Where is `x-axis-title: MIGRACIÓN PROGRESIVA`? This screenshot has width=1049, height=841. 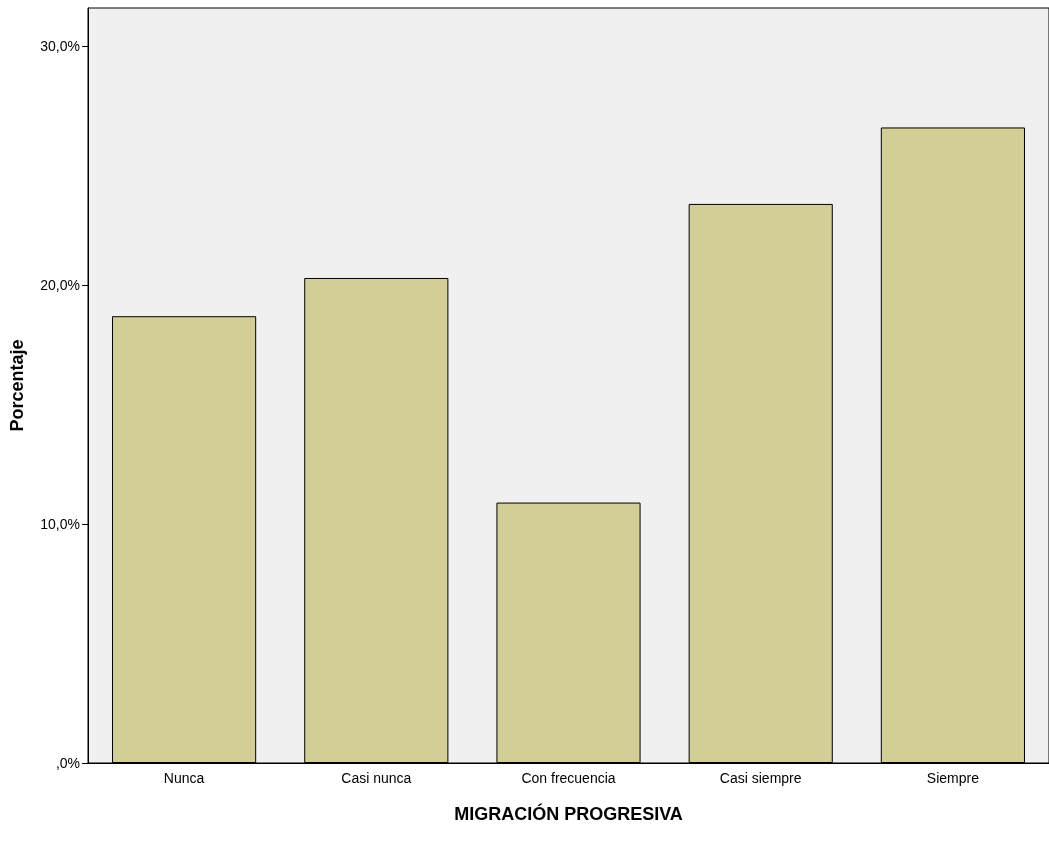 x-axis-title: MIGRACIÓN PROGRESIVA is located at coordinates (568, 813).